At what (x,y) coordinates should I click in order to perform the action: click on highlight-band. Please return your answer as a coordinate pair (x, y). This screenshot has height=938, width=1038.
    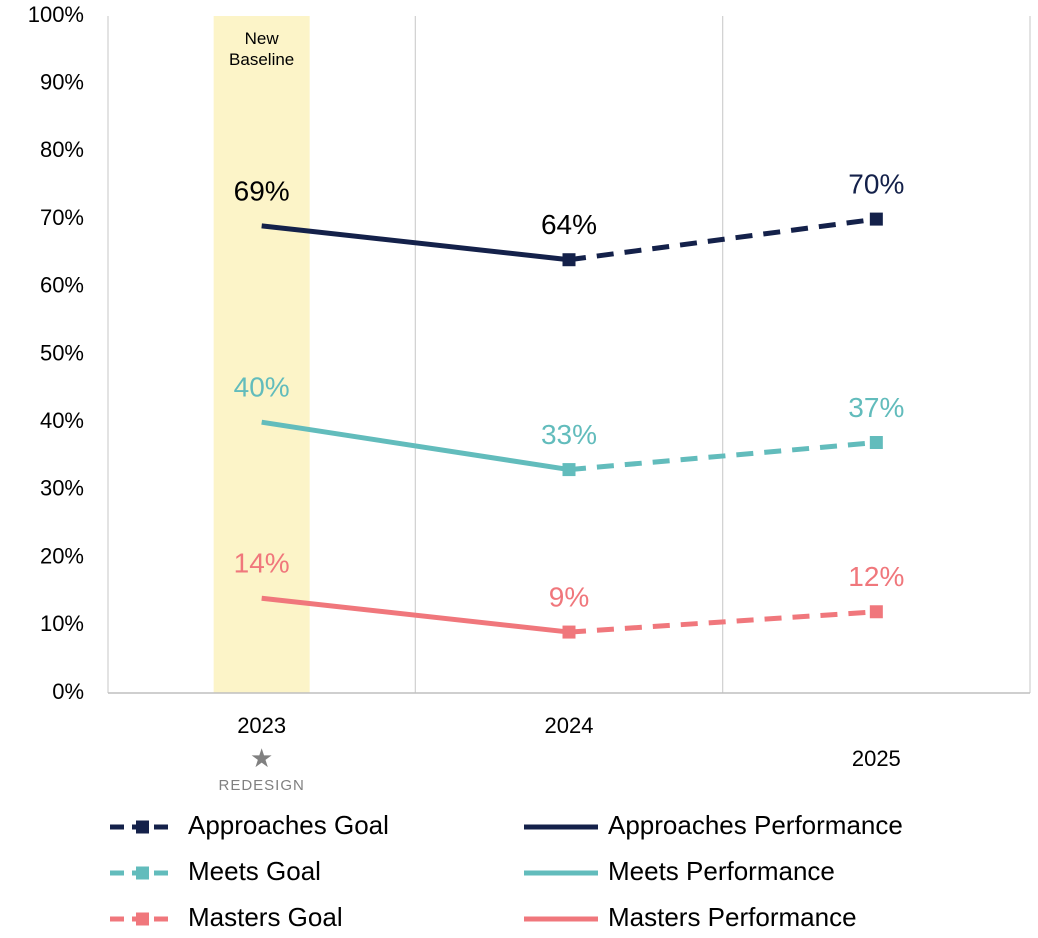
    Looking at the image, I should click on (261, 354).